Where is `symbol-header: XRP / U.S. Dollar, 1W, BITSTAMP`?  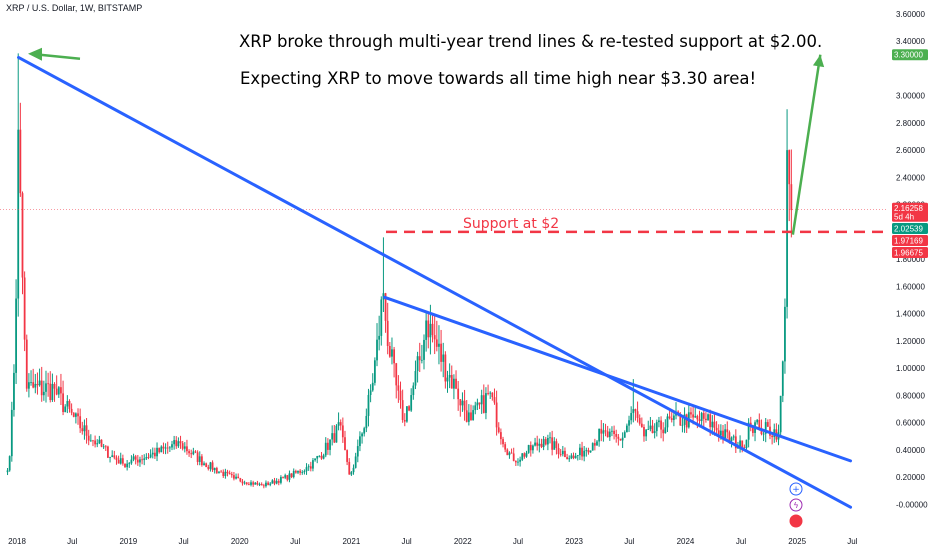 symbol-header: XRP / U.S. Dollar, 1W, BITSTAMP is located at coordinates (74, 8).